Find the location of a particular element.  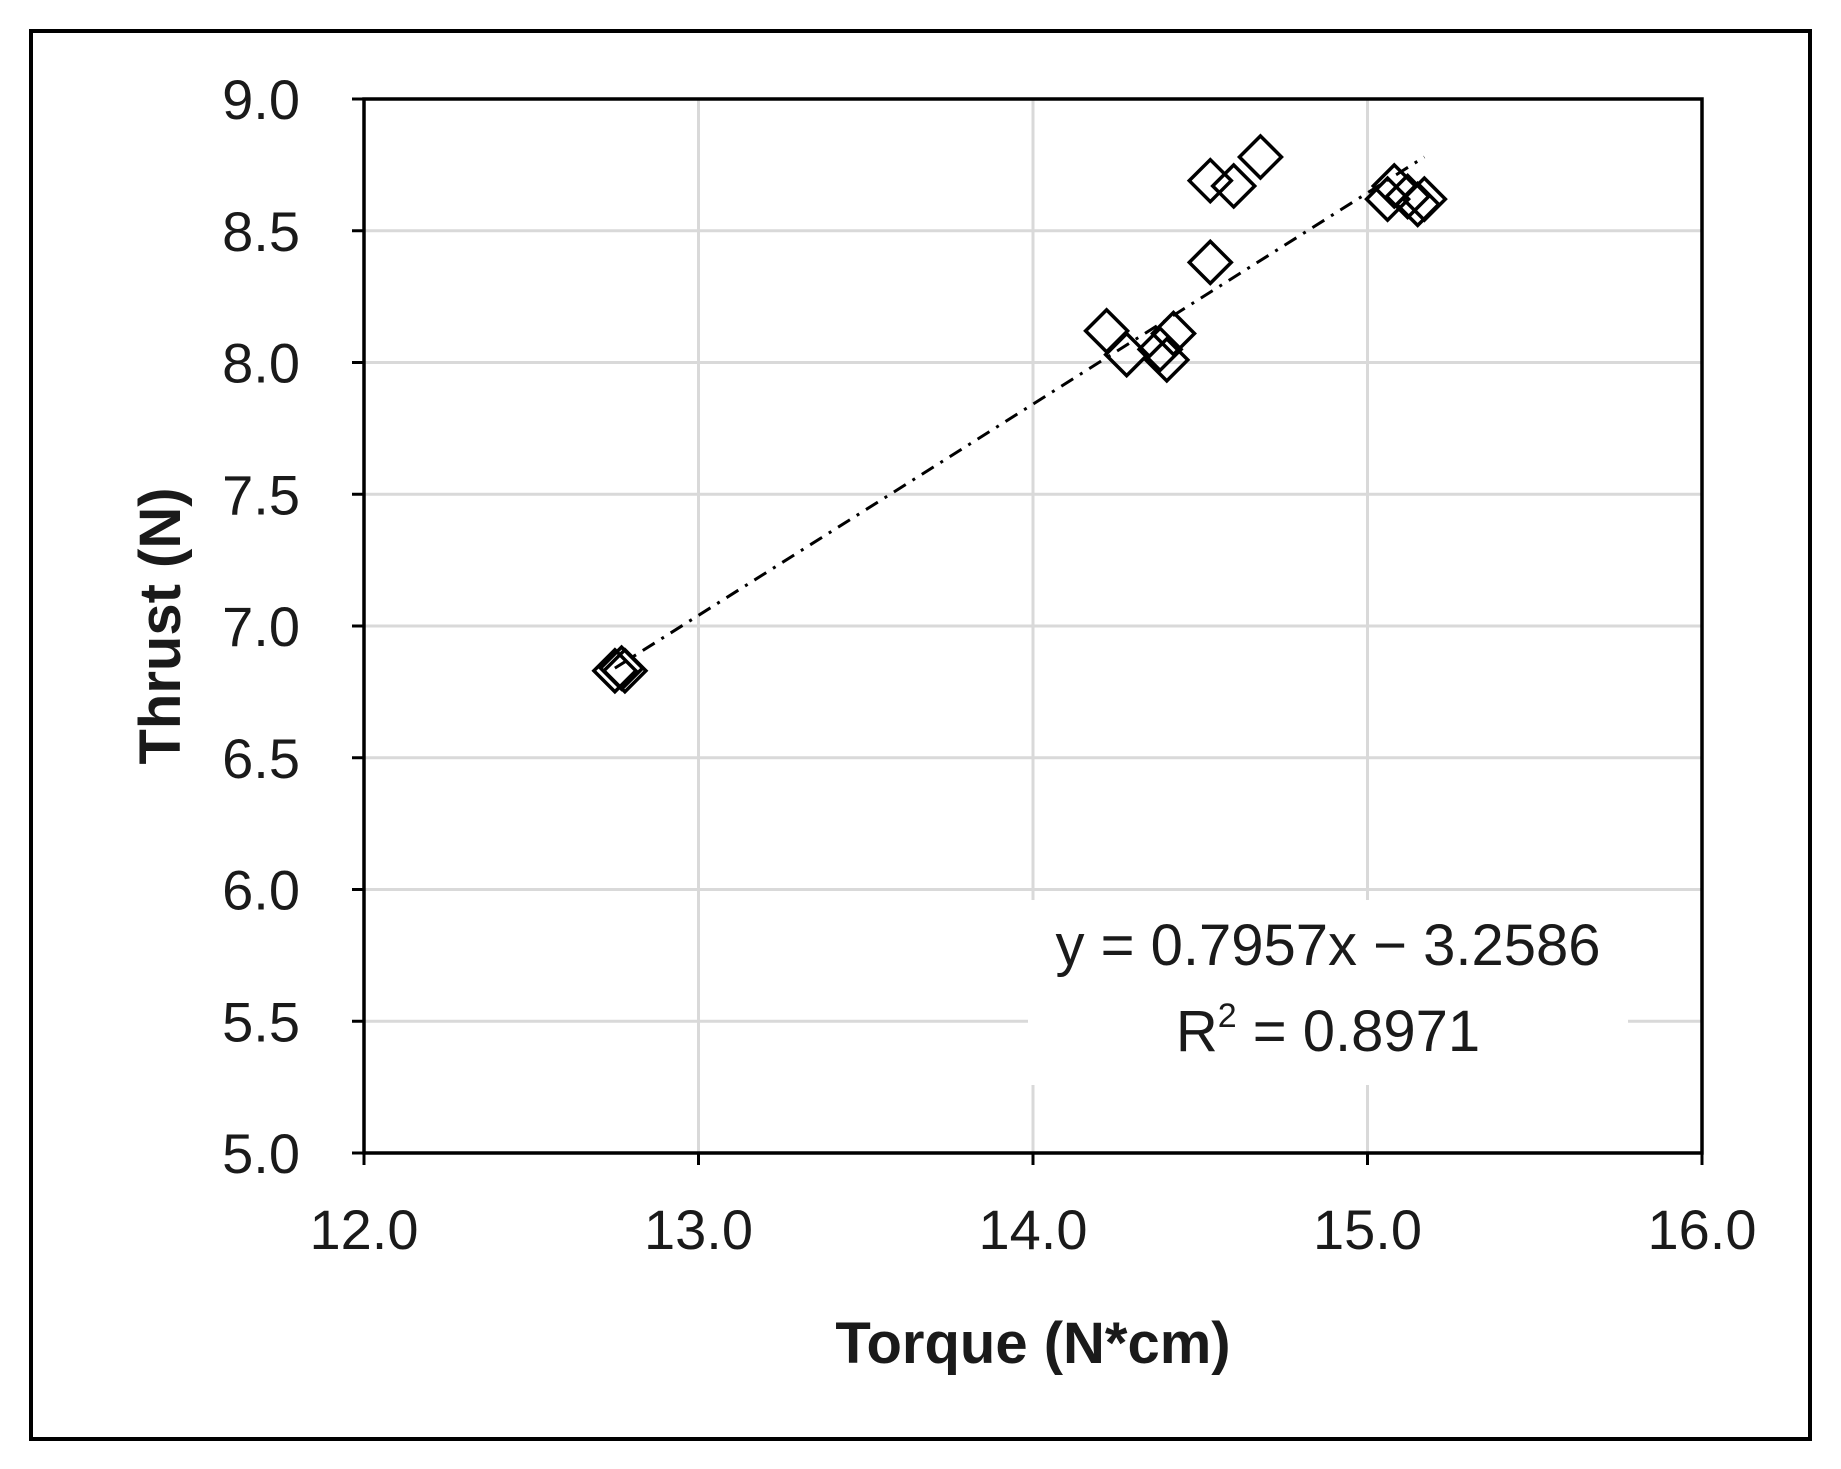

x-tick-label-3: 15.0 is located at coordinates (1367, 1229).